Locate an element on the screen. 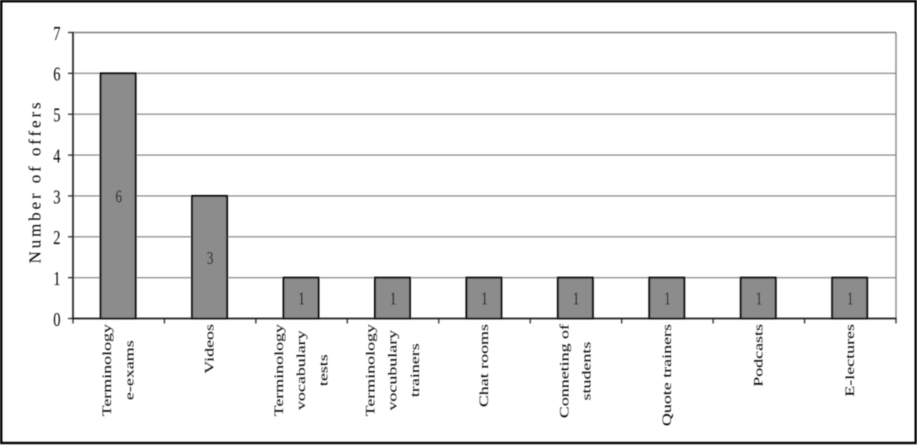 The width and height of the screenshot is (917, 447). svg-text: Chat rooms is located at coordinates (484, 365).